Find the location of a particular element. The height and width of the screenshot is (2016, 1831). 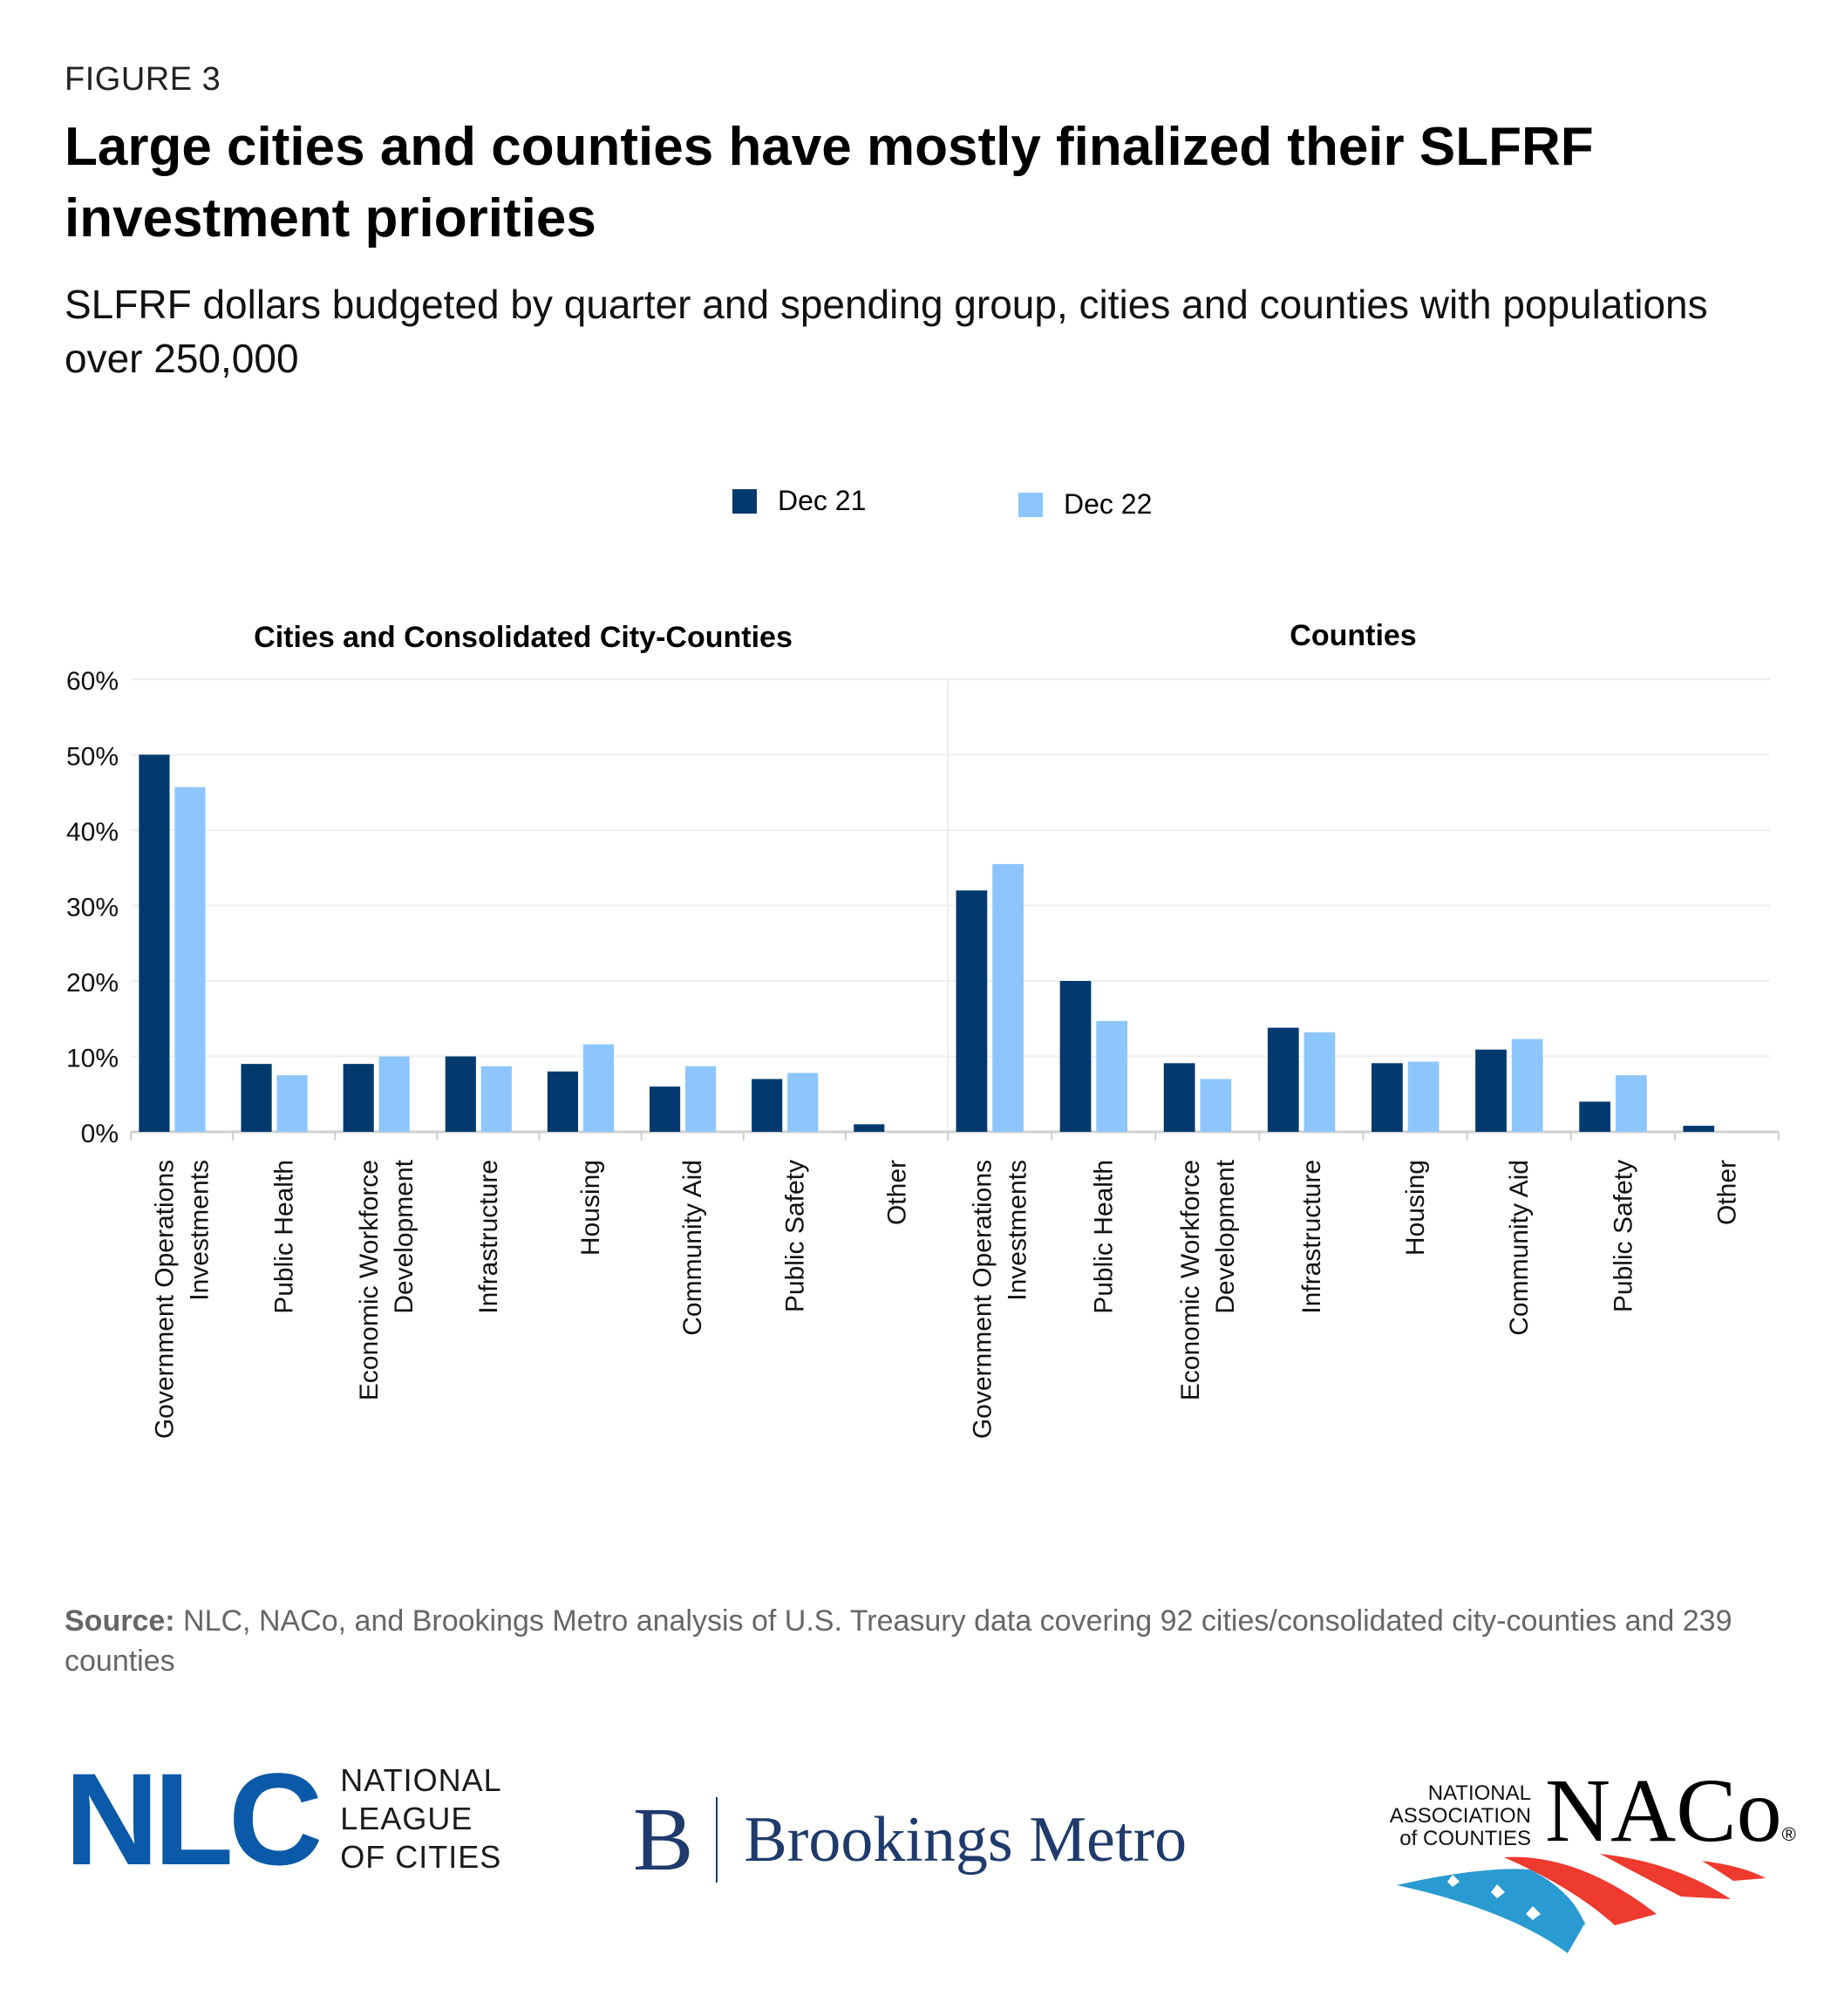

nlc-logo-mark: NLC is located at coordinates (194, 1819).